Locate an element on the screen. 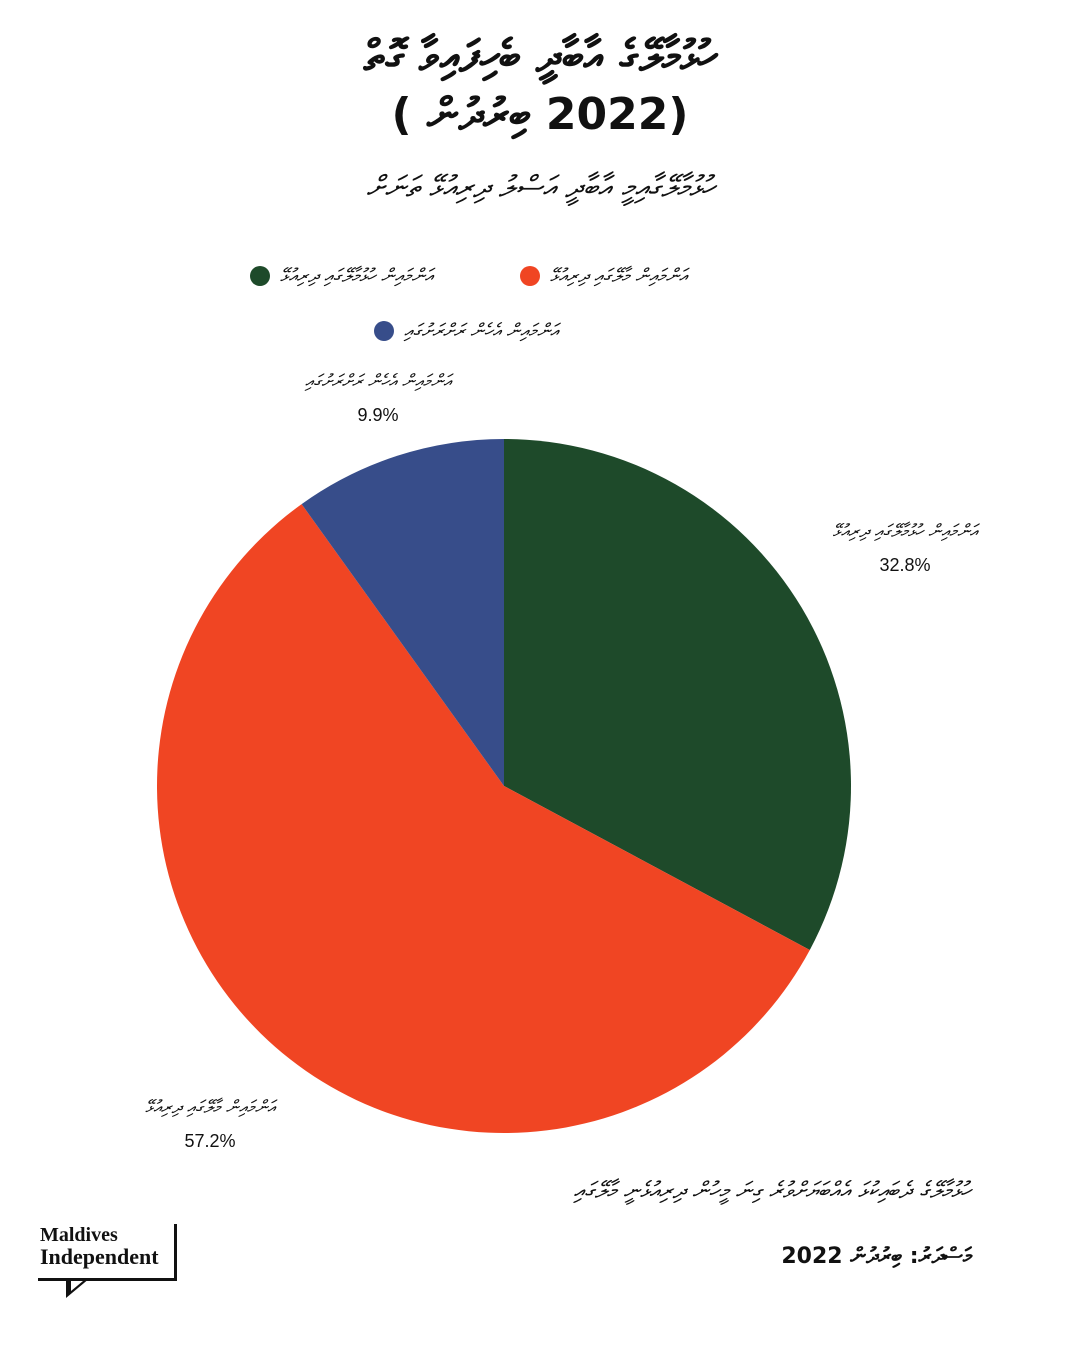 Image resolution: width=1080 pixels, height=1350 pixels. legend-label-other-islands: އަންމައިން އެހެން ރަށްރަށުގައި is located at coordinates (481, 331).